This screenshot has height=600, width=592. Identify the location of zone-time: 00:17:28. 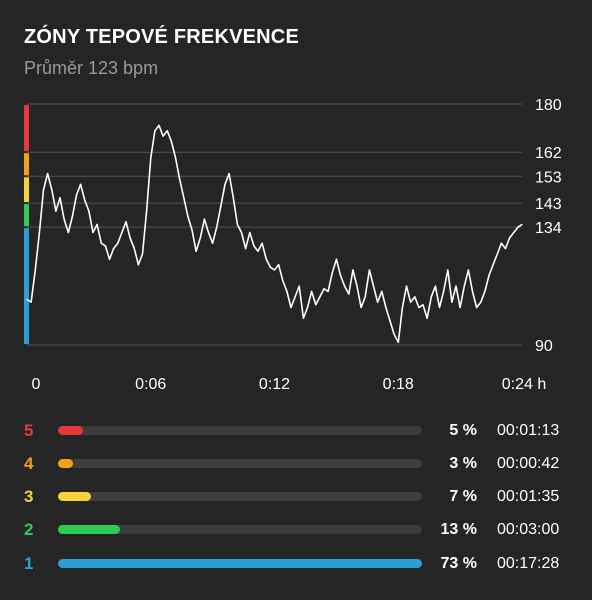
(528, 563).